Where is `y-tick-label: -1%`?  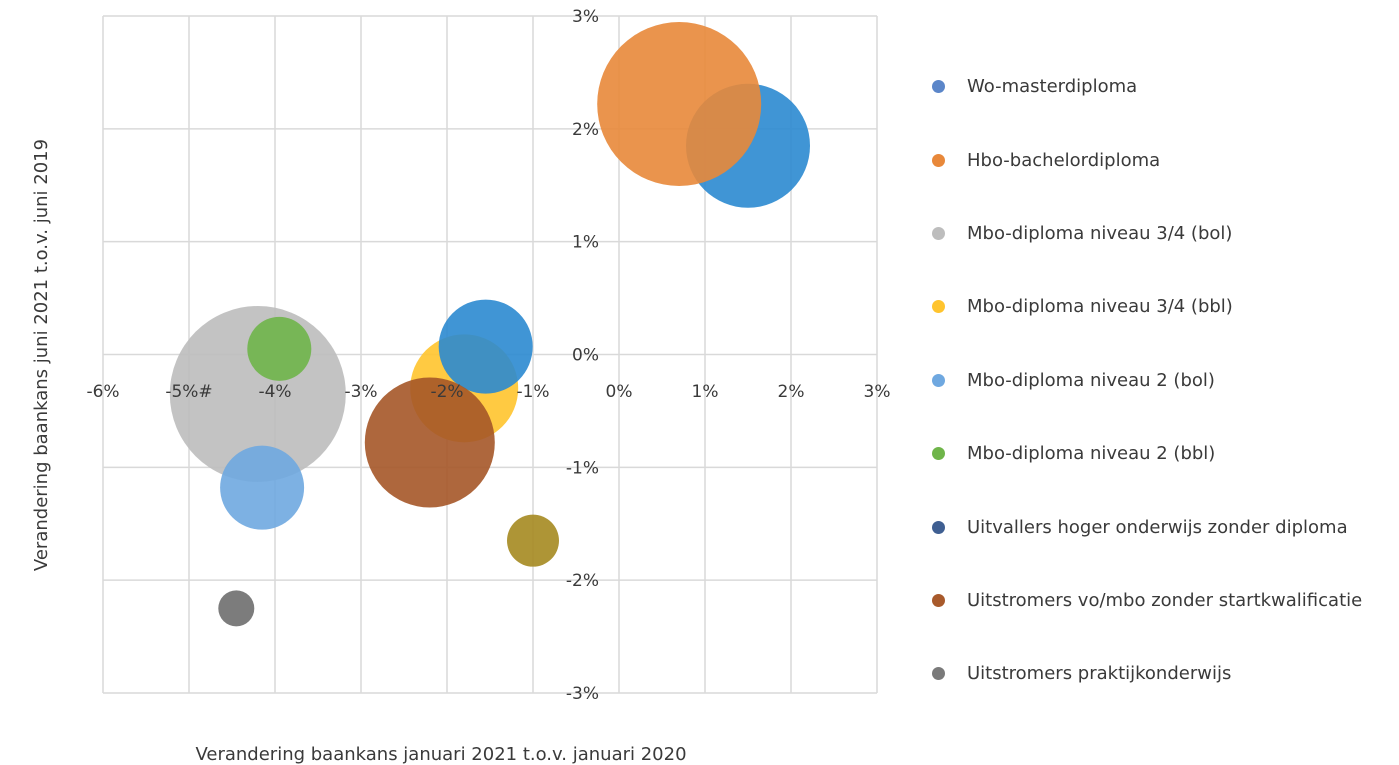
y-tick-label: -1% is located at coordinates (582, 468).